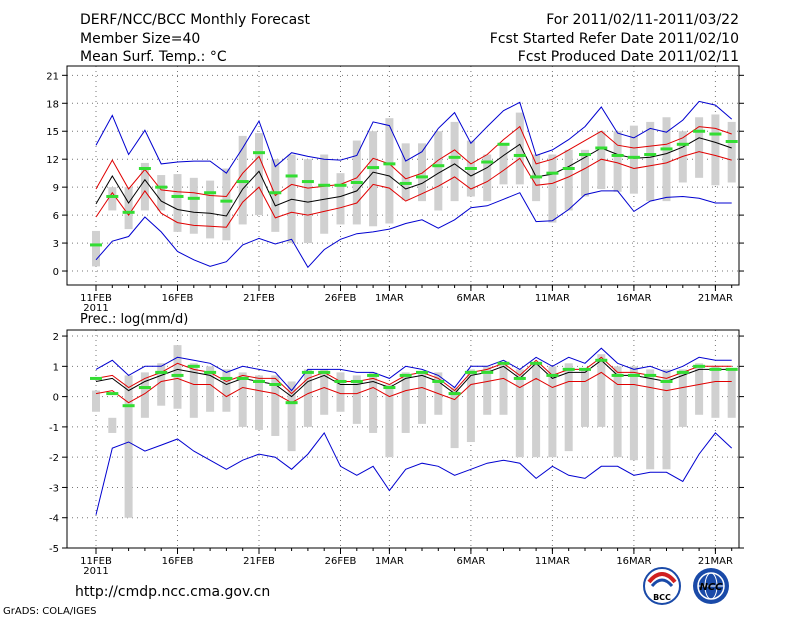 The height and width of the screenshot is (622, 800). Describe the element at coordinates (715, 298) in the screenshot. I see `x-tick-label: 21MAR` at that location.